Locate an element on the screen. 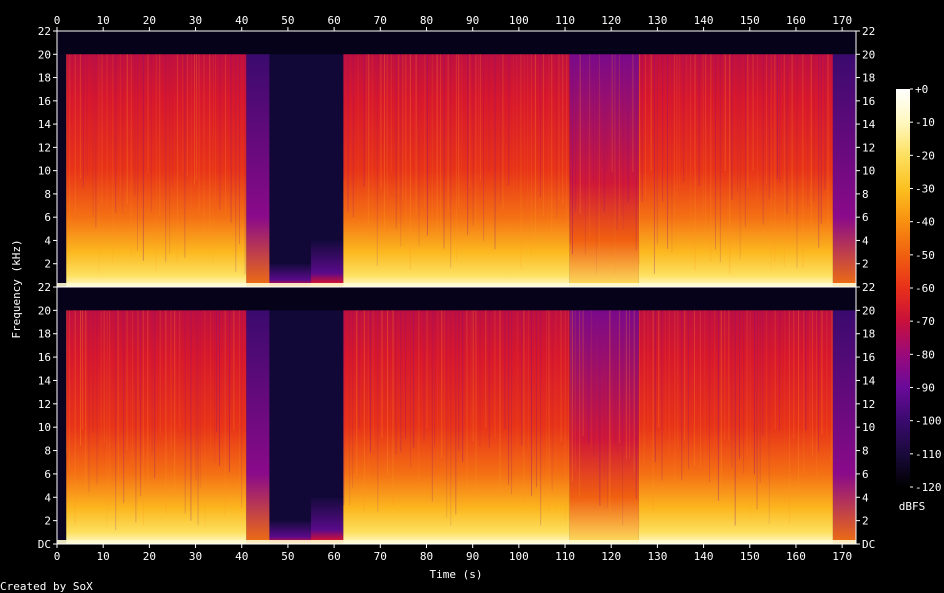 This screenshot has height=593, width=944. x-tick-label-bottom: 10 is located at coordinates (103, 556).